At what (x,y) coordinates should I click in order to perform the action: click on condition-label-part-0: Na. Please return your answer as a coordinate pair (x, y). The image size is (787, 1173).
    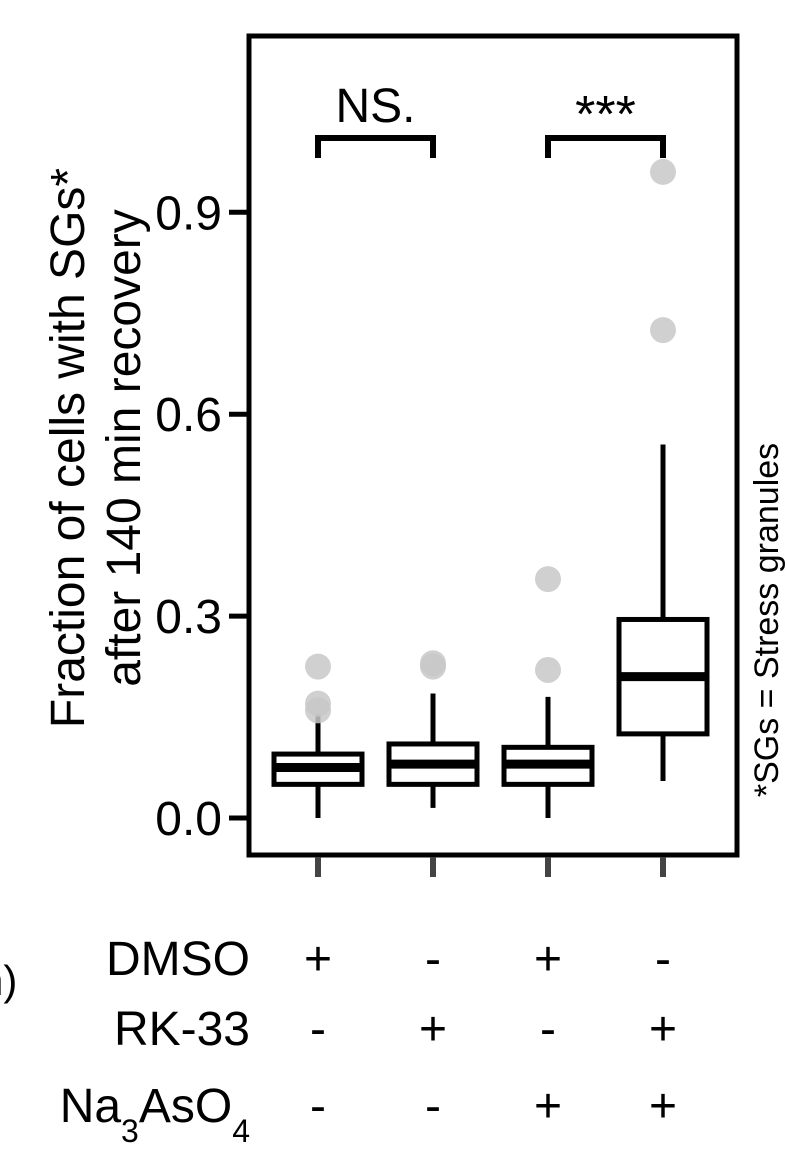
    Looking at the image, I should click on (91, 1106).